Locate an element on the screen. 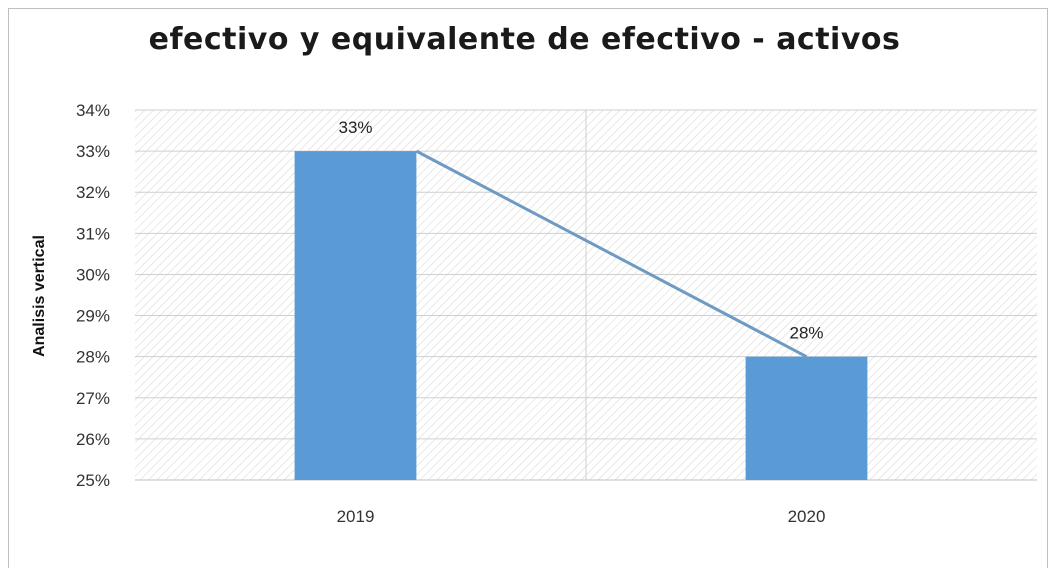 The height and width of the screenshot is (569, 1049). y-axis-ticks: 25% 26% 27% 28% 29% 30% 31% 32% 33% 34% is located at coordinates (93, 295).